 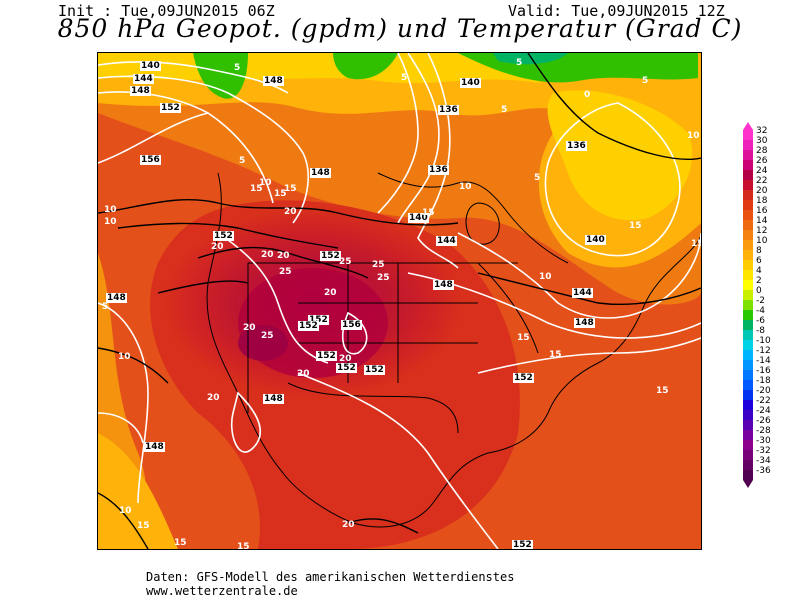 I want to click on color-scale-label: -26, so click(x=763, y=421).